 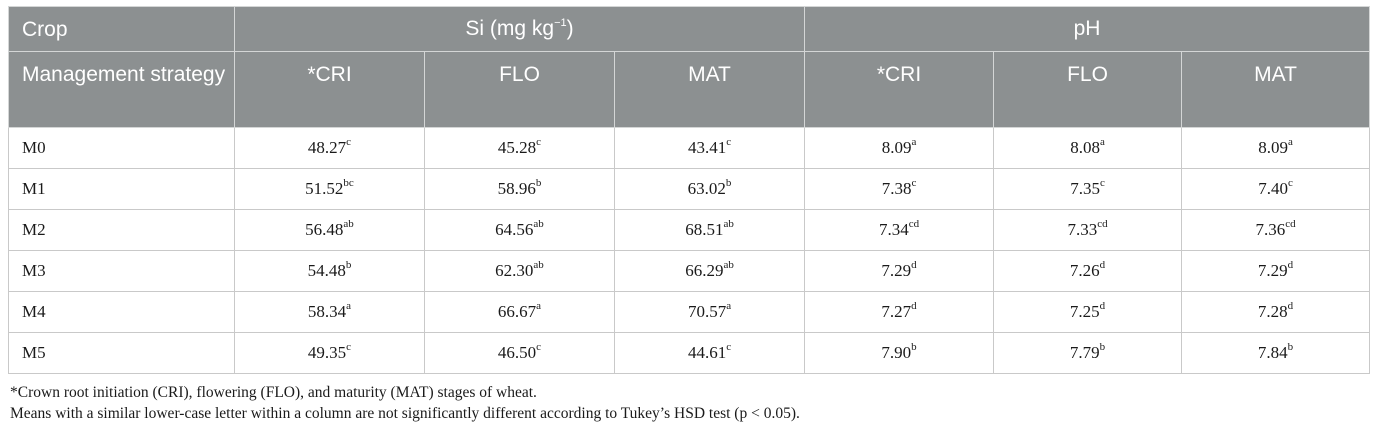 What do you see at coordinates (121, 148) in the screenshot?
I see `row-label: M0` at bounding box center [121, 148].